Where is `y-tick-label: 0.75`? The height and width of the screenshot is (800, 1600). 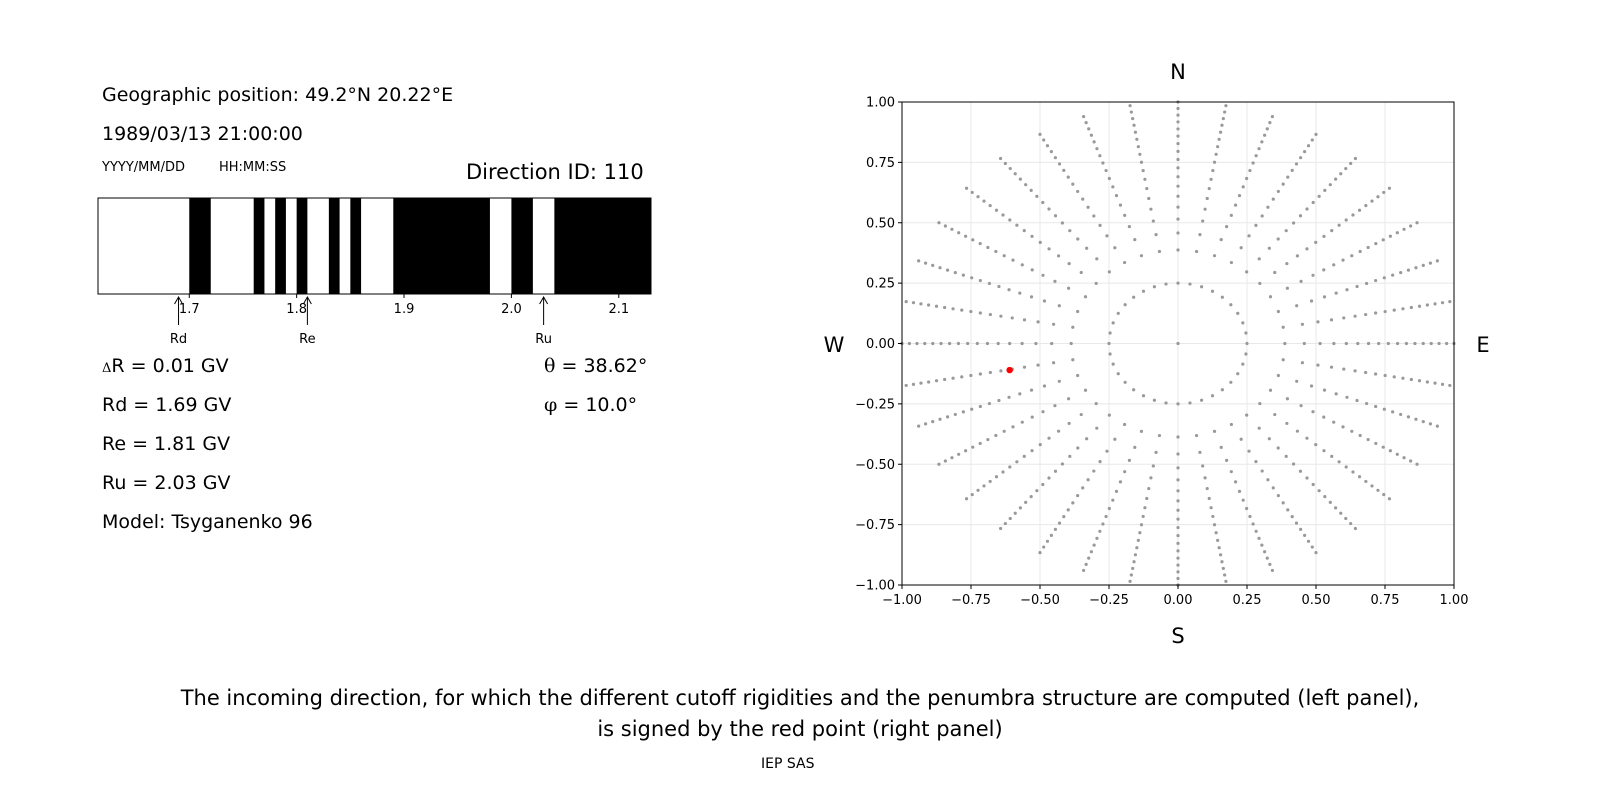
y-tick-label: 0.75 is located at coordinates (880, 163).